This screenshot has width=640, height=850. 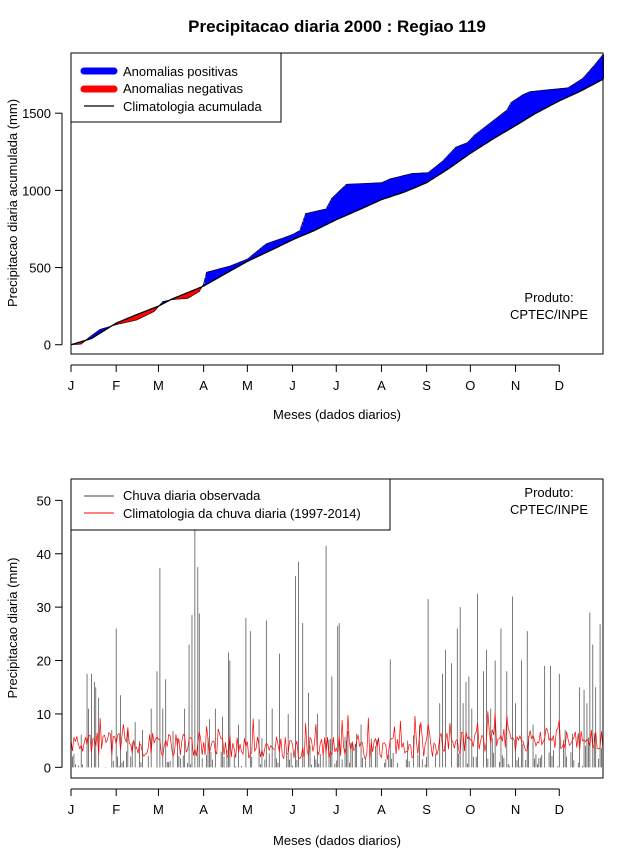 I want to click on legend-observed-label: Chuva diaria observada, so click(x=192, y=495).